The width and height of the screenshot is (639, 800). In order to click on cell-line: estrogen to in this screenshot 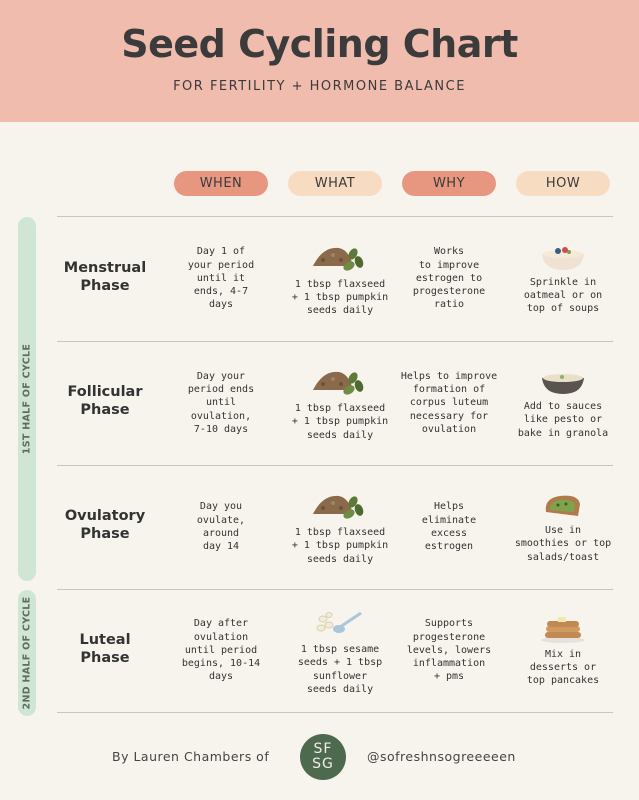, I will do `click(449, 278)`.